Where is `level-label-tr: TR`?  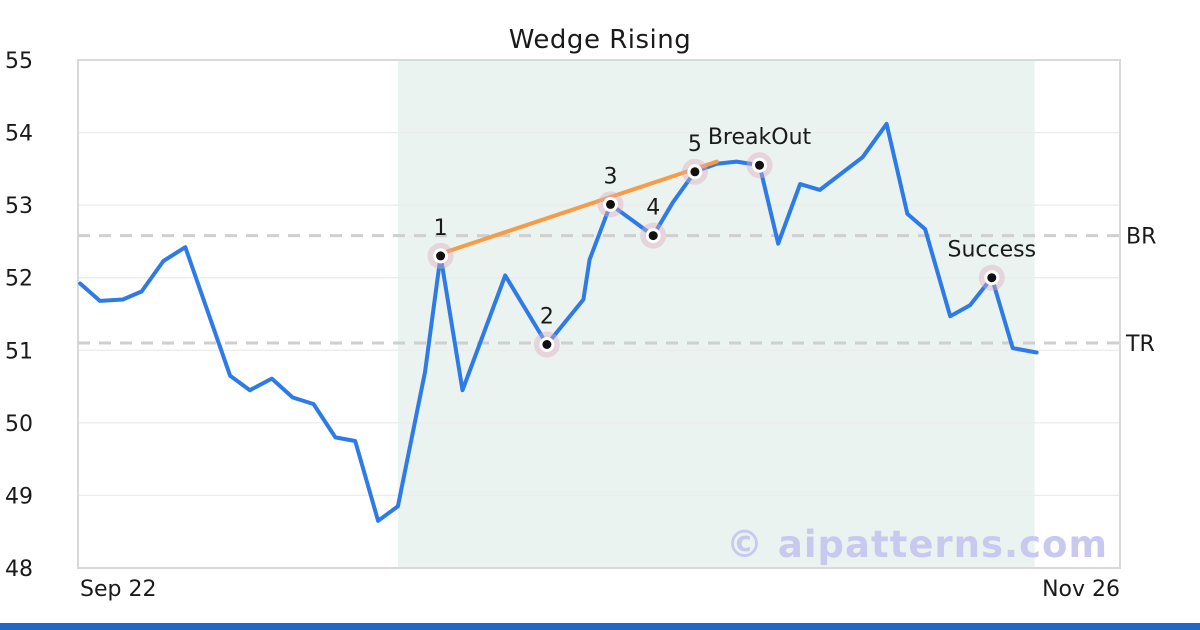 level-label-tr: TR is located at coordinates (1140, 344).